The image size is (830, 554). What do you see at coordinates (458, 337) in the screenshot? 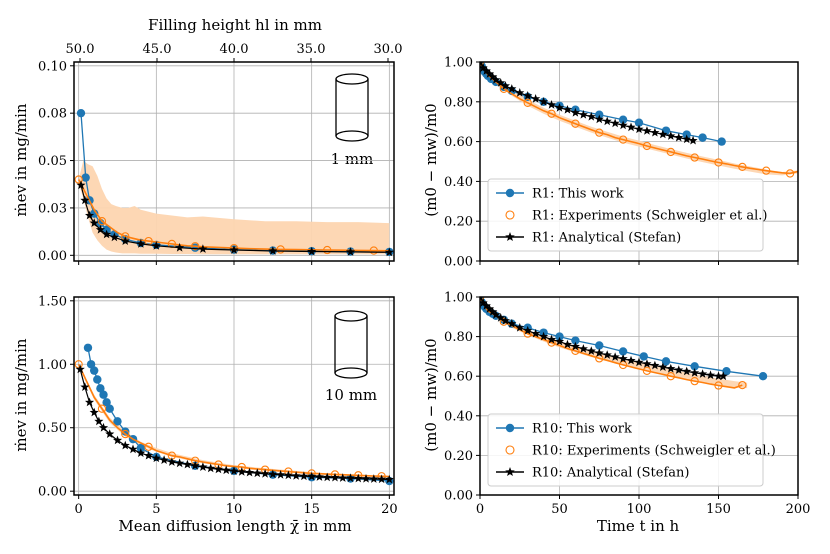
I see `y-tick-label: 0.80` at bounding box center [458, 337].